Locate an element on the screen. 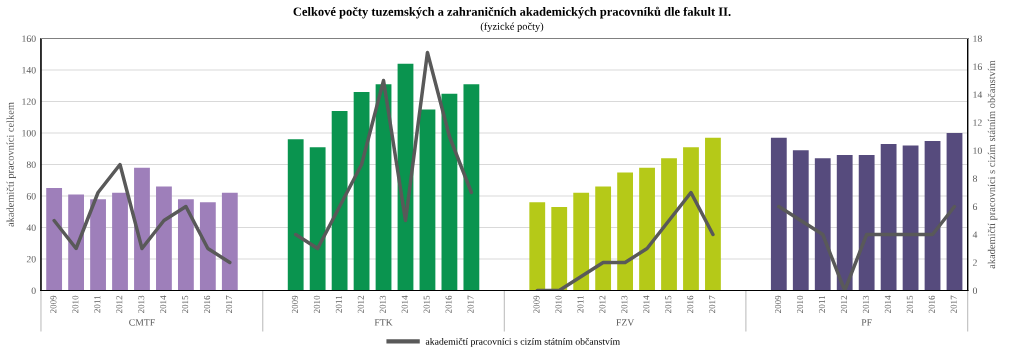 This screenshot has width=1024, height=350. y-tick-label: 140 is located at coordinates (29, 70).